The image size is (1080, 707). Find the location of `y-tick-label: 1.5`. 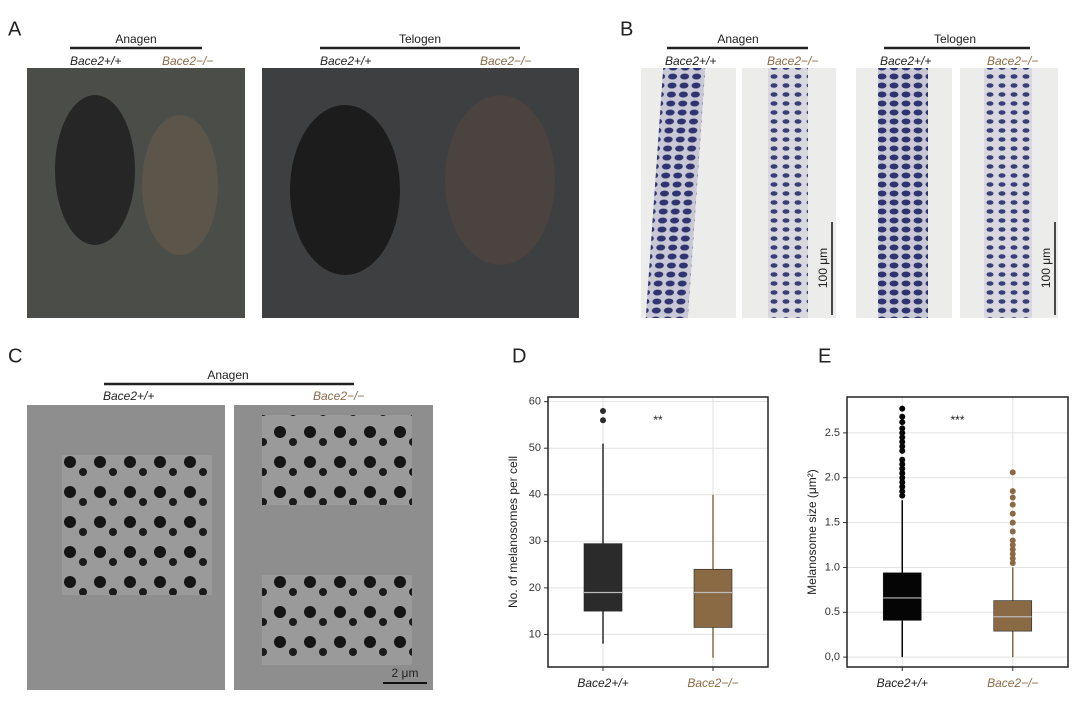

y-tick-label: 1.5 is located at coordinates (832, 522).